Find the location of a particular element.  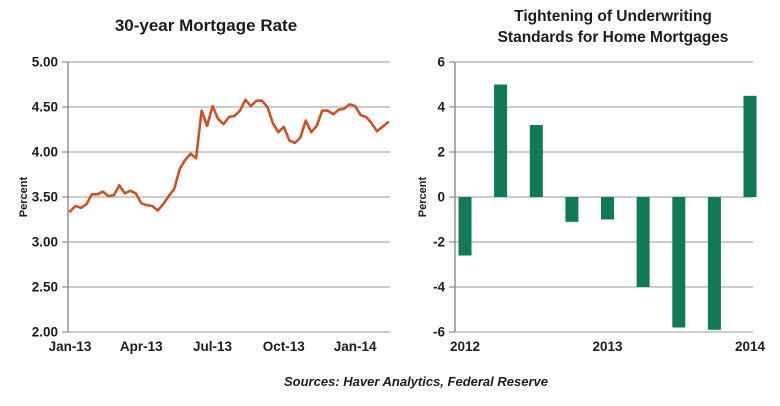

y-tick-label: 2.50 is located at coordinates (45, 287).